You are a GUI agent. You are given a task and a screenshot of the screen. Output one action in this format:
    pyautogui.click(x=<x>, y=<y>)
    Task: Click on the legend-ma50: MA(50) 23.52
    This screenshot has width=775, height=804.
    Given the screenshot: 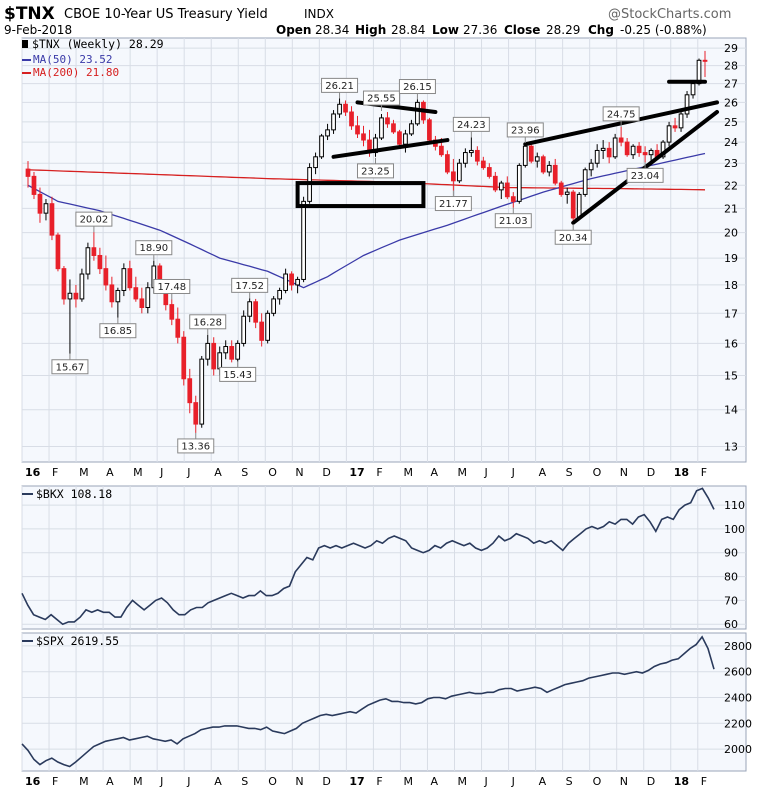 What is the action you would take?
    pyautogui.click(x=72, y=59)
    